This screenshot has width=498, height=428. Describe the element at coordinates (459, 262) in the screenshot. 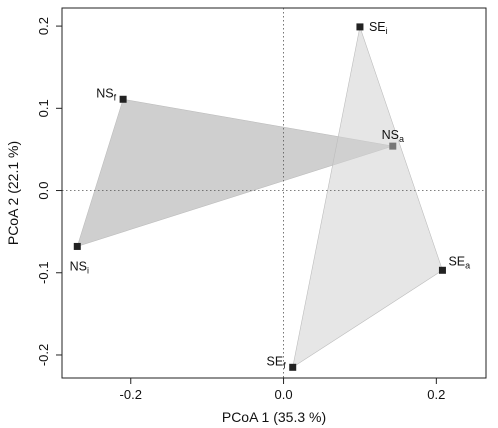

I see `point-label-sea: SEa` at that location.